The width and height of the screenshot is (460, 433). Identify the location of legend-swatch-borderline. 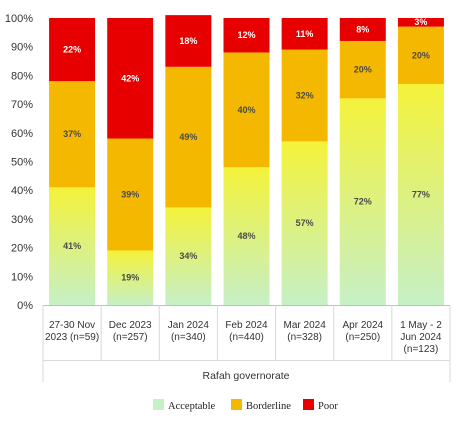
(236, 404).